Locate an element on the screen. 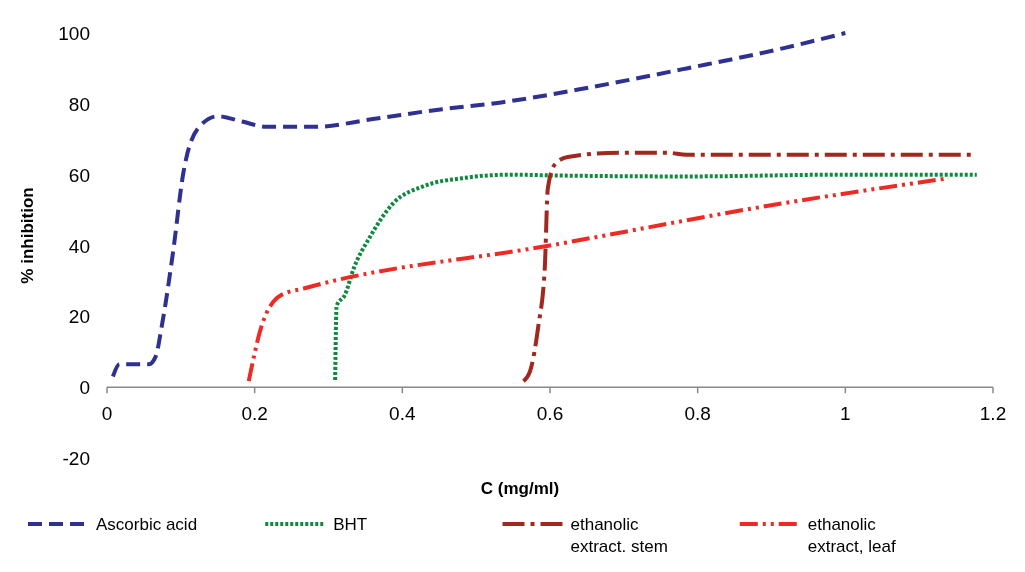  x-tick-label: 0 is located at coordinates (107, 414).